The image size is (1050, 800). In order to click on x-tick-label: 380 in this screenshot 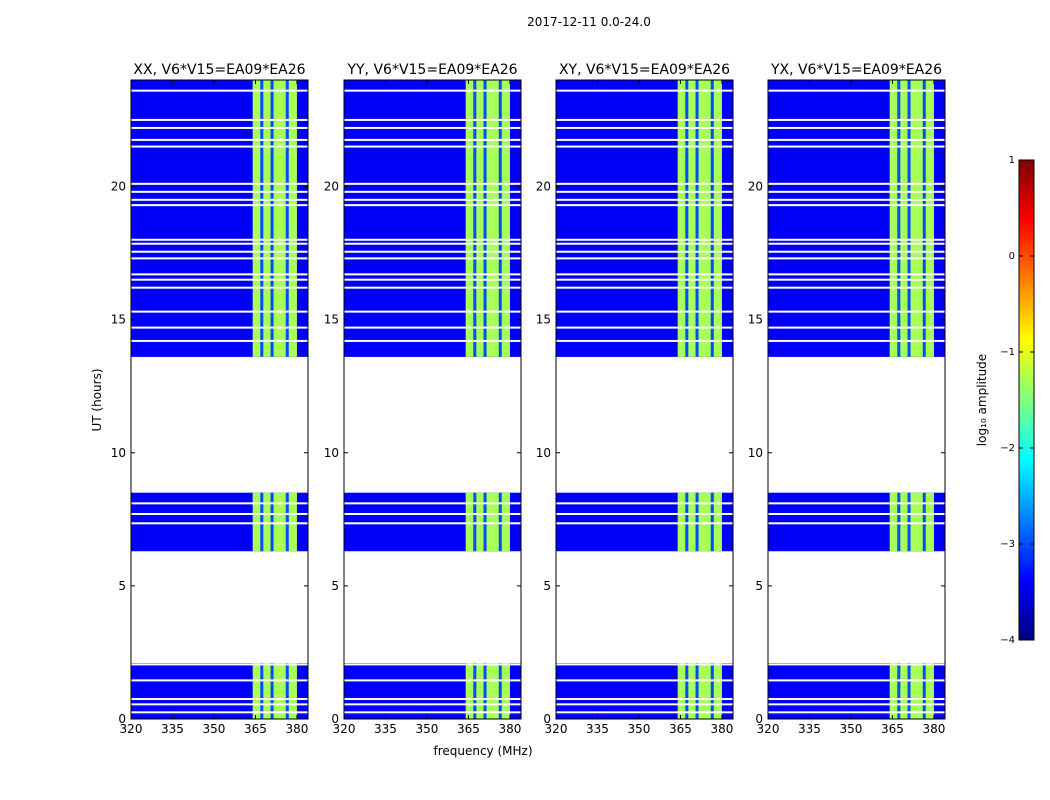, I will do `click(296, 729)`.